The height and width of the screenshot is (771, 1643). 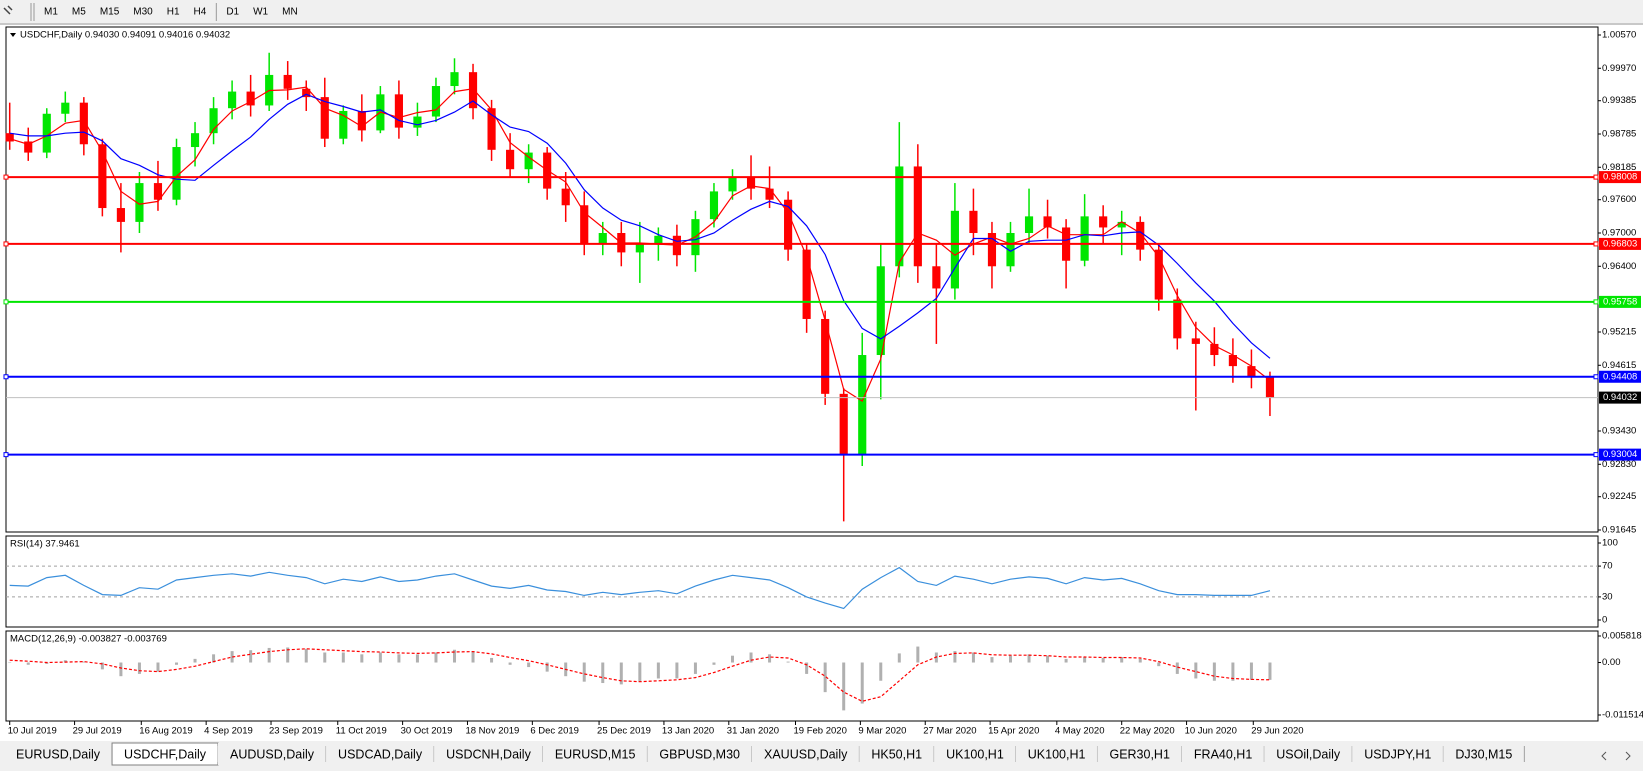 I want to click on tab-label: XAUUSD,Daily, so click(x=806, y=754).